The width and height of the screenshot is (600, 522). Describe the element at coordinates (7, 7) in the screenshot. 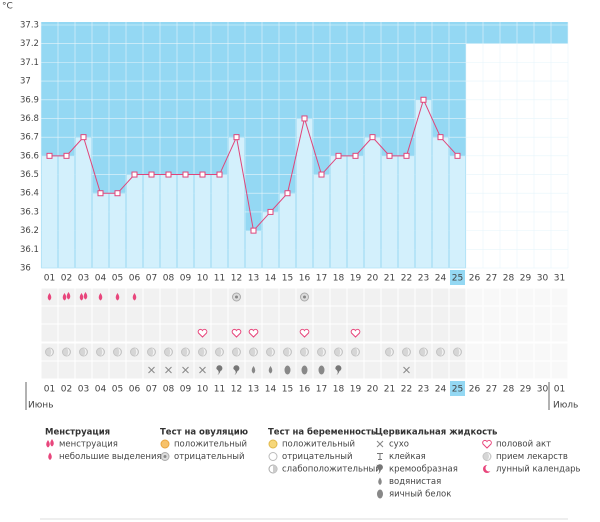

I see `unit-label: °C` at that location.